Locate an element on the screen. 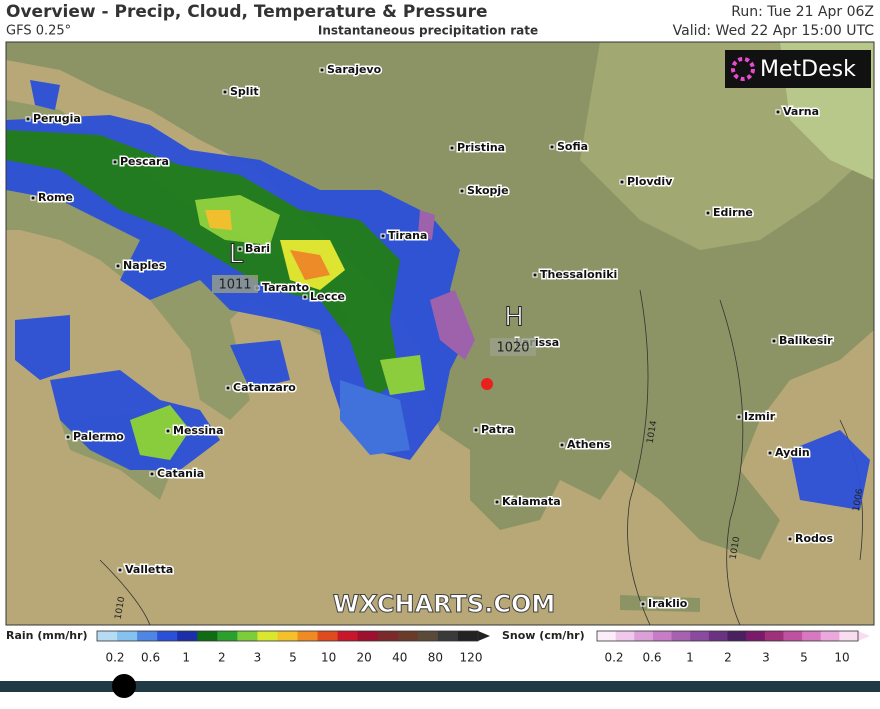 The image size is (880, 709). city-label: Perugia is located at coordinates (57, 118).